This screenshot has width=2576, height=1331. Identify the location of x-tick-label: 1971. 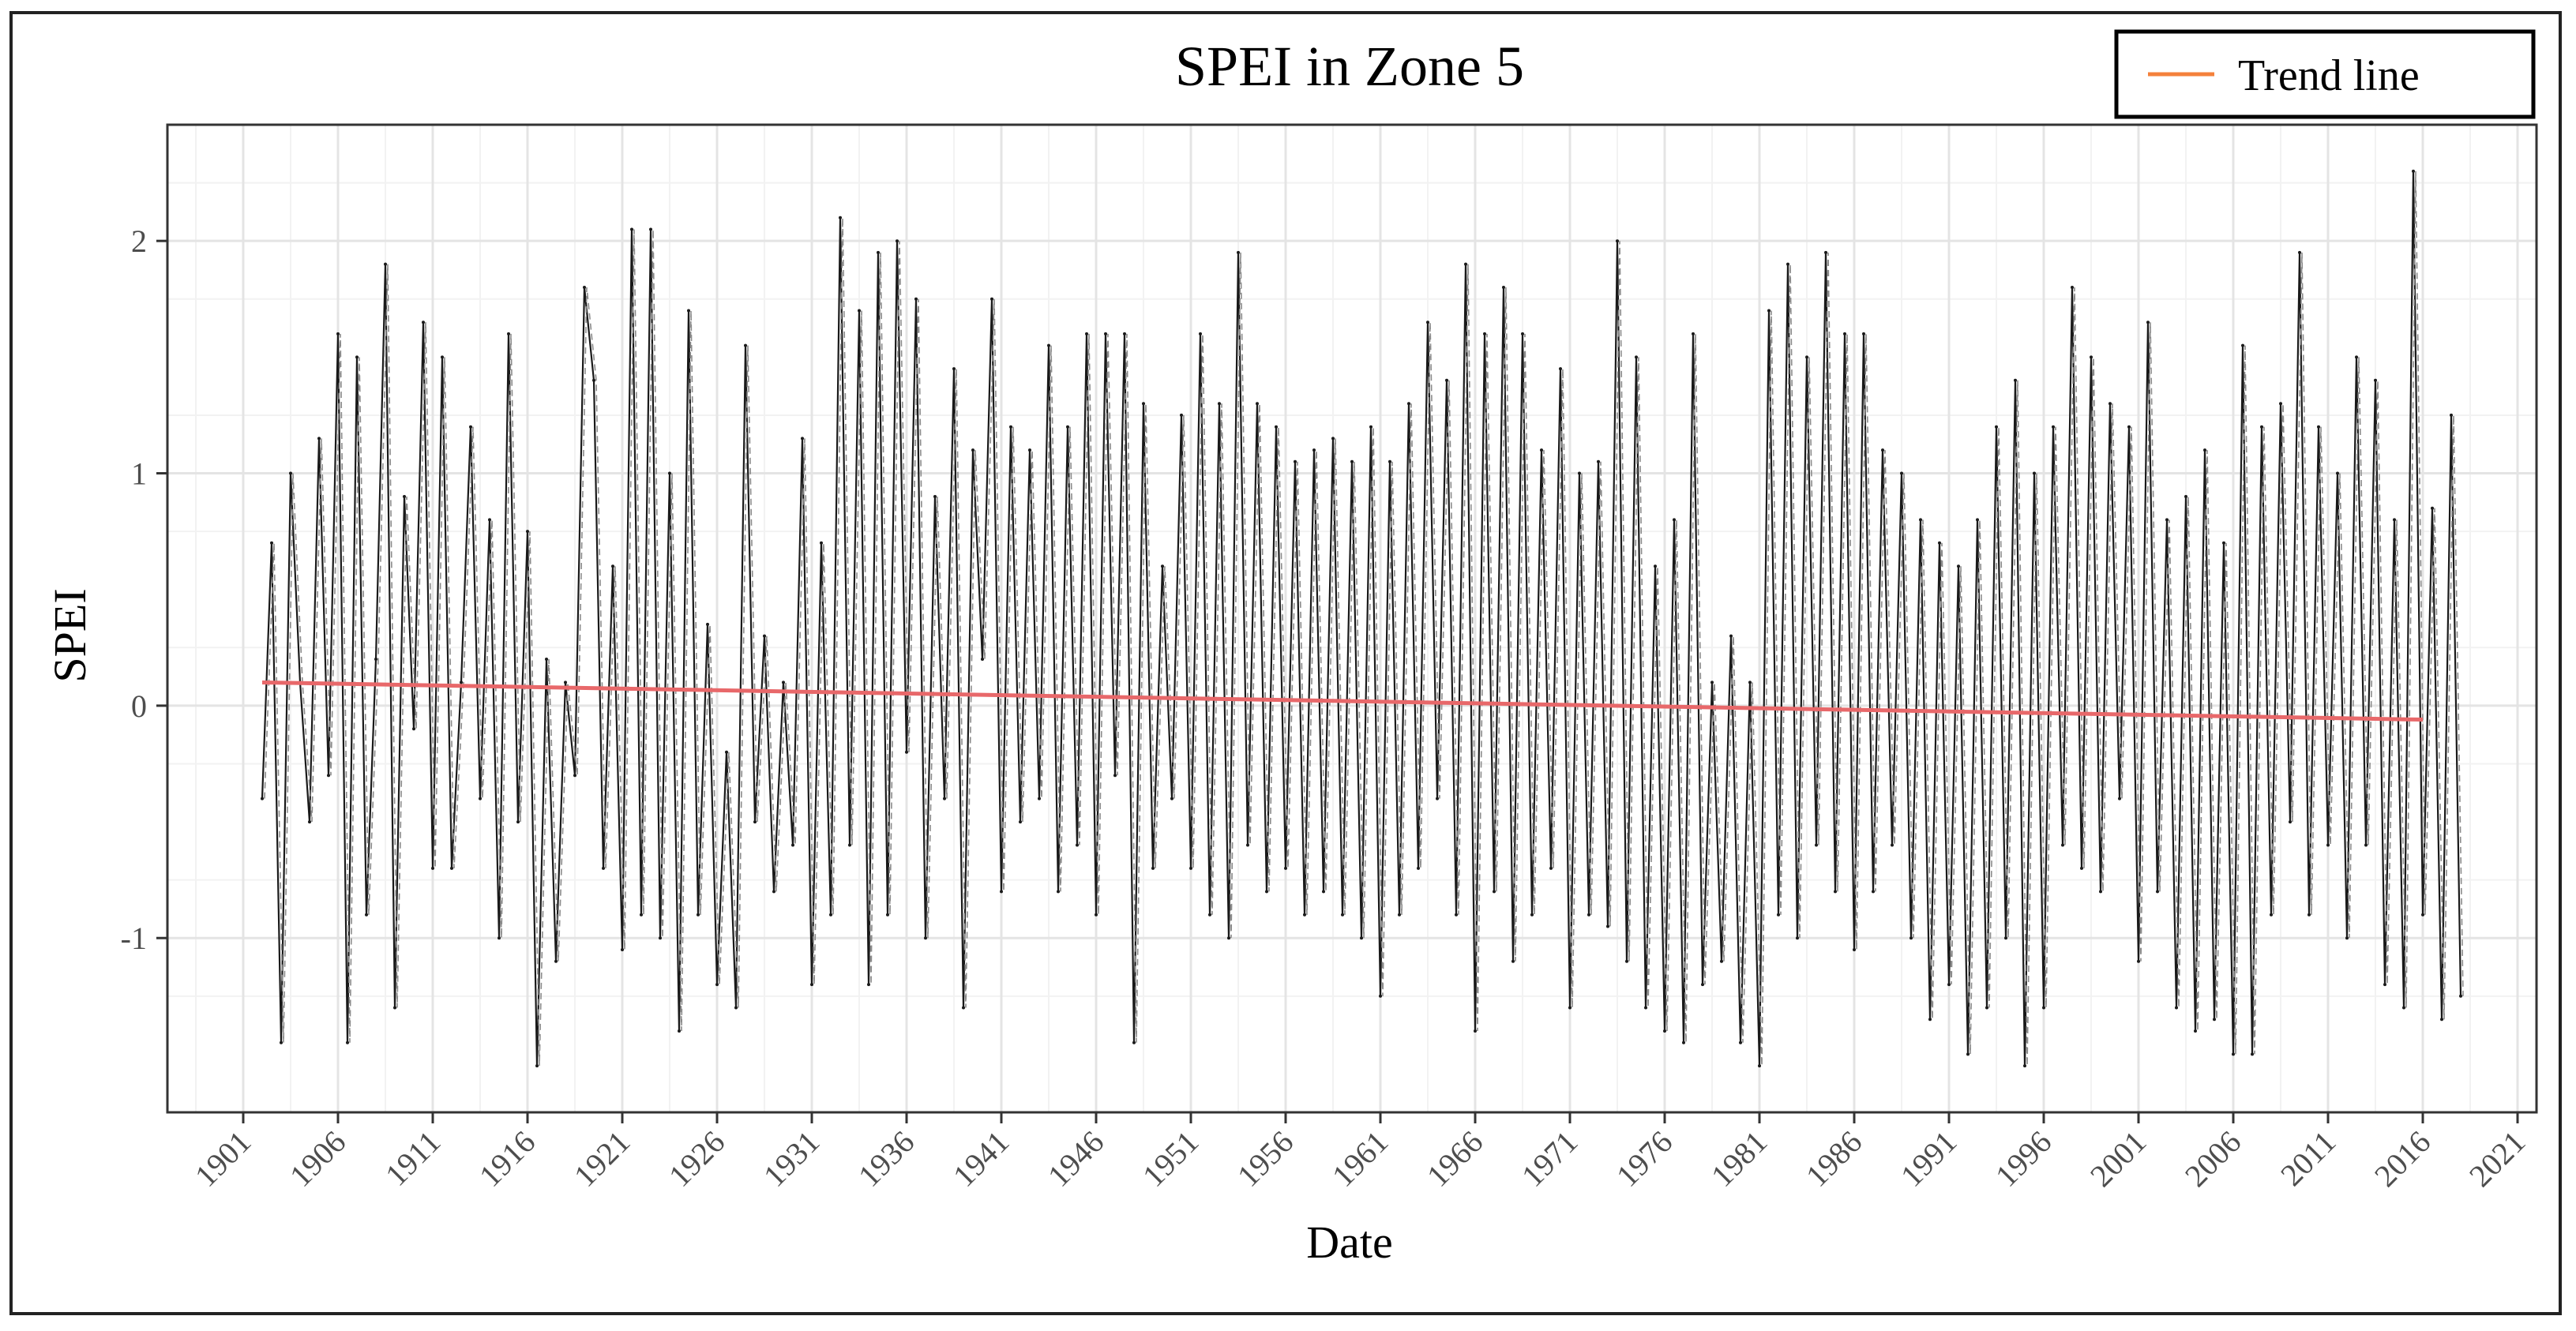
(1549, 1159).